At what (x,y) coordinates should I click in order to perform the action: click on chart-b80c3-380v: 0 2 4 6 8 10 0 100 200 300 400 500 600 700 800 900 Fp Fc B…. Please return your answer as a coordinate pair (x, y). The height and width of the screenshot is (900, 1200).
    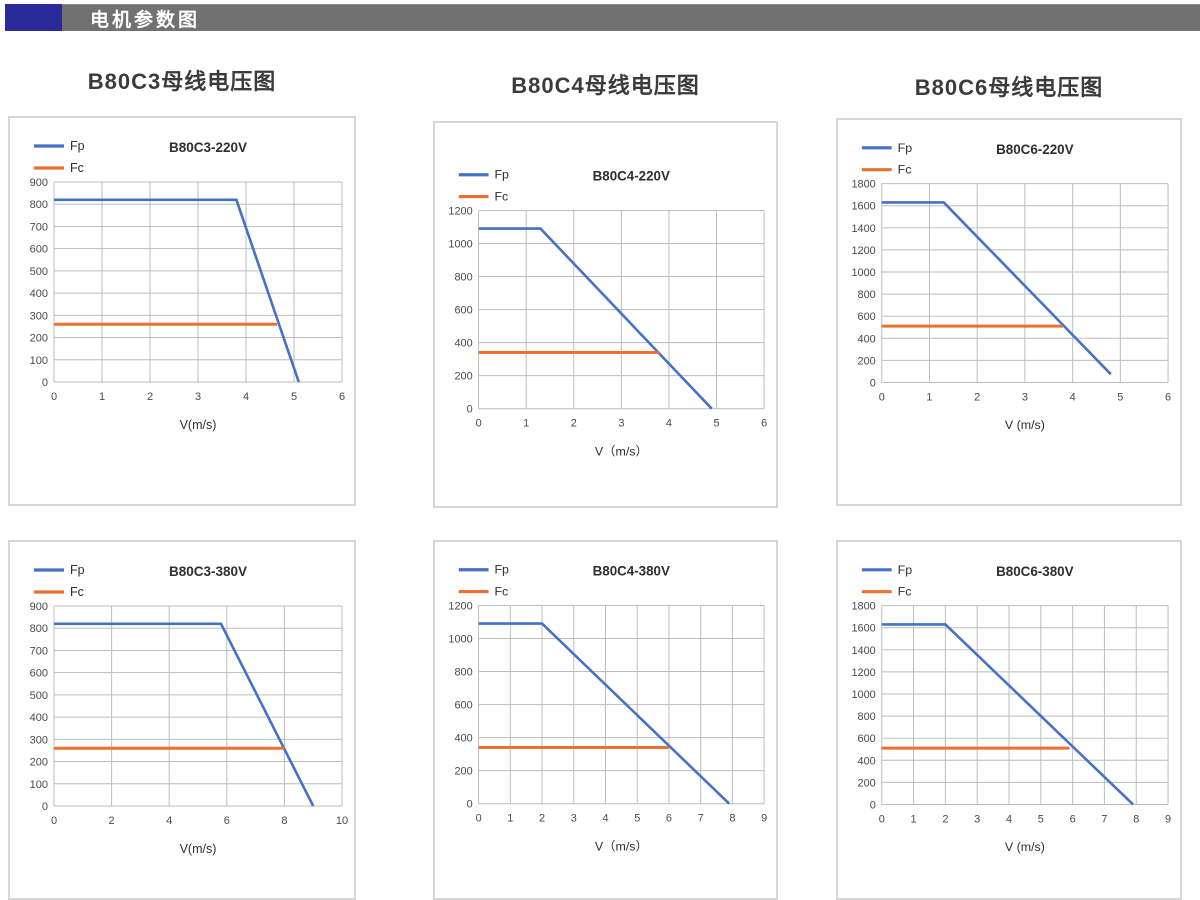
    Looking at the image, I should click on (182, 720).